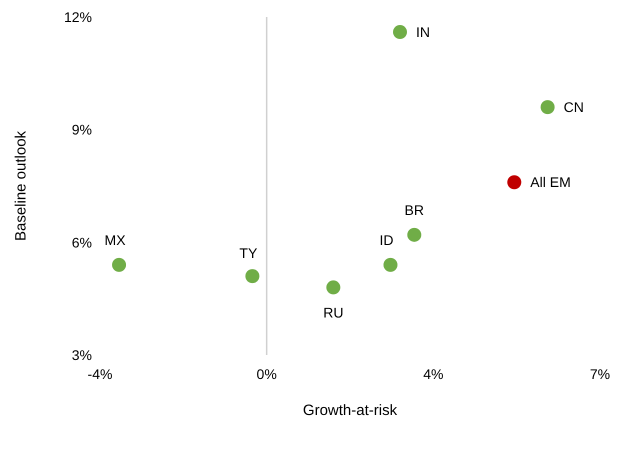 This screenshot has width=619, height=451. What do you see at coordinates (82, 130) in the screenshot?
I see `y-tick-label: 9%` at bounding box center [82, 130].